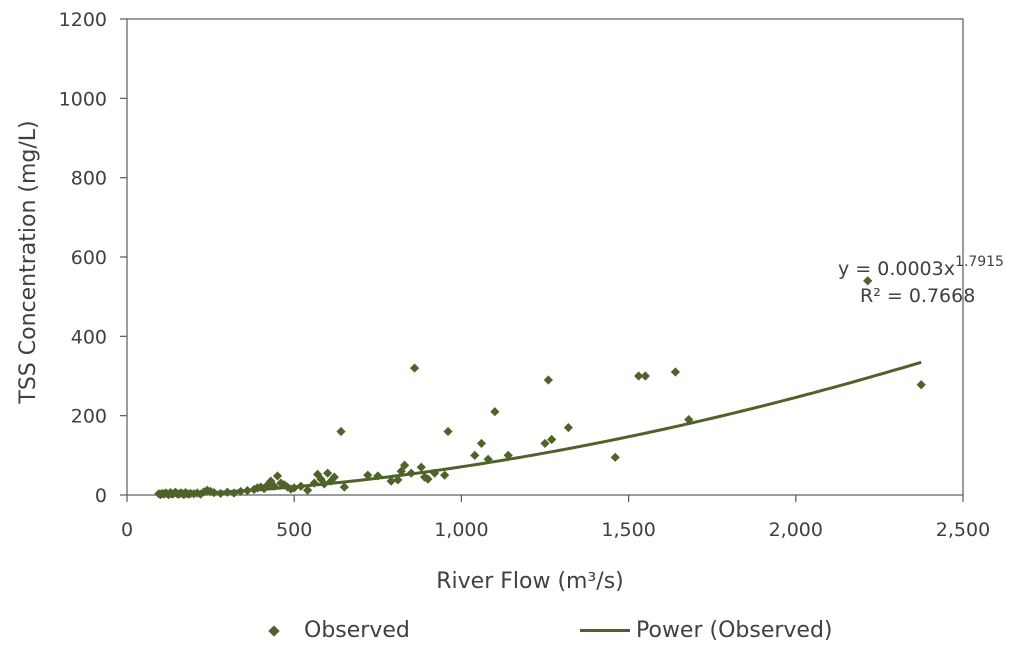 The image size is (1016, 652). Describe the element at coordinates (461, 530) in the screenshot. I see `x-tick-label: 1,000` at that location.